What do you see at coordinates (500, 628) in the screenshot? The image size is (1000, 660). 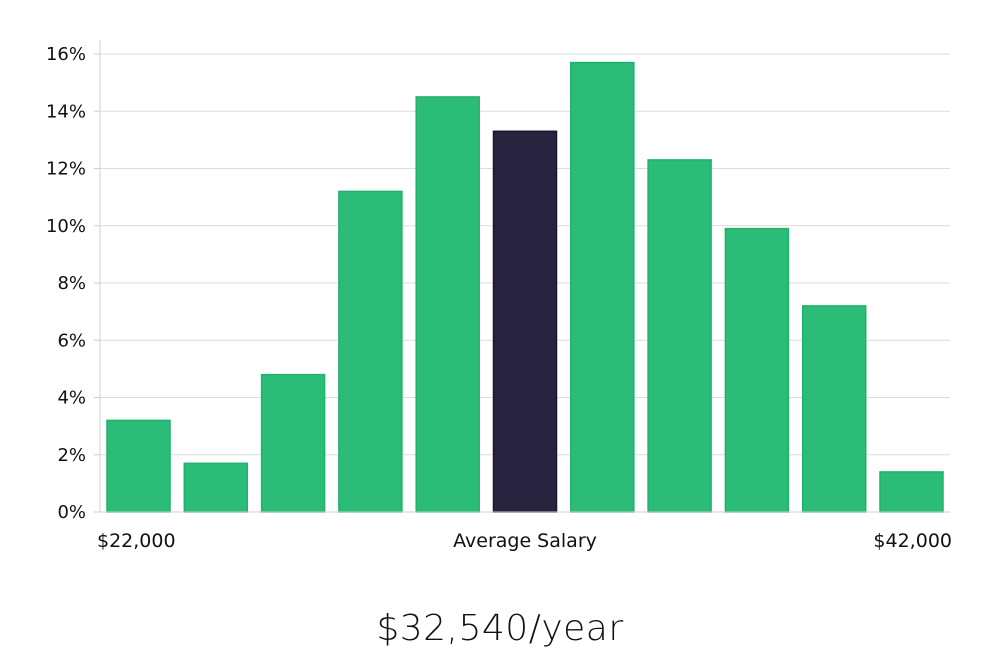 I see `average-salary-value: $32,540/year` at bounding box center [500, 628].